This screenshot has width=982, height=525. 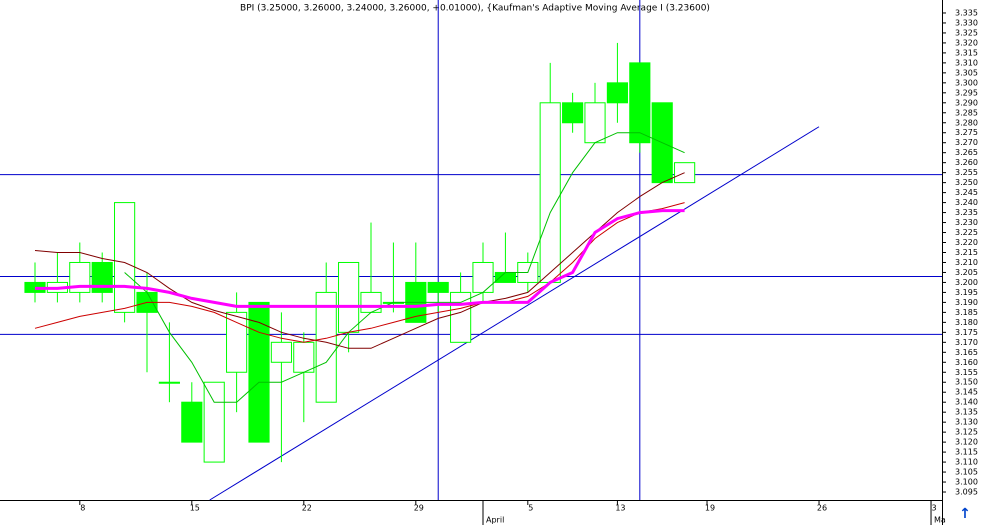 I want to click on y-tick-label: 3.230, so click(x=966, y=222).